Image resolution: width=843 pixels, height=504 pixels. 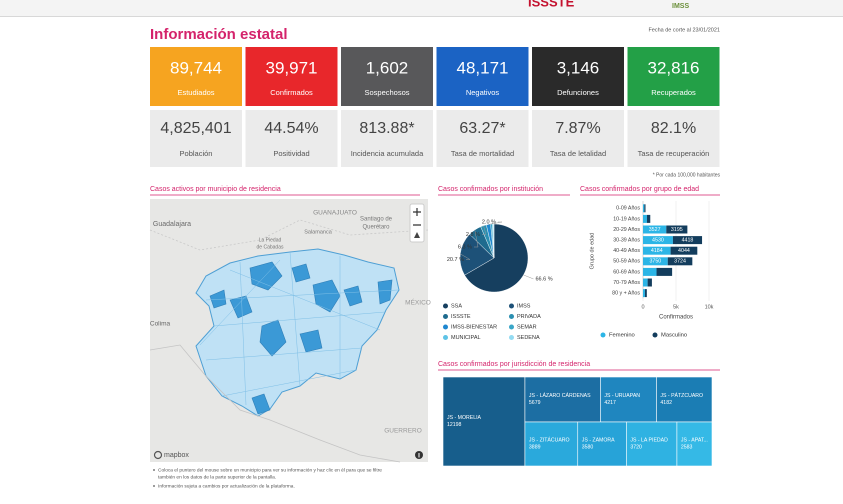 I want to click on nav-bar, so click(x=421, y=8).